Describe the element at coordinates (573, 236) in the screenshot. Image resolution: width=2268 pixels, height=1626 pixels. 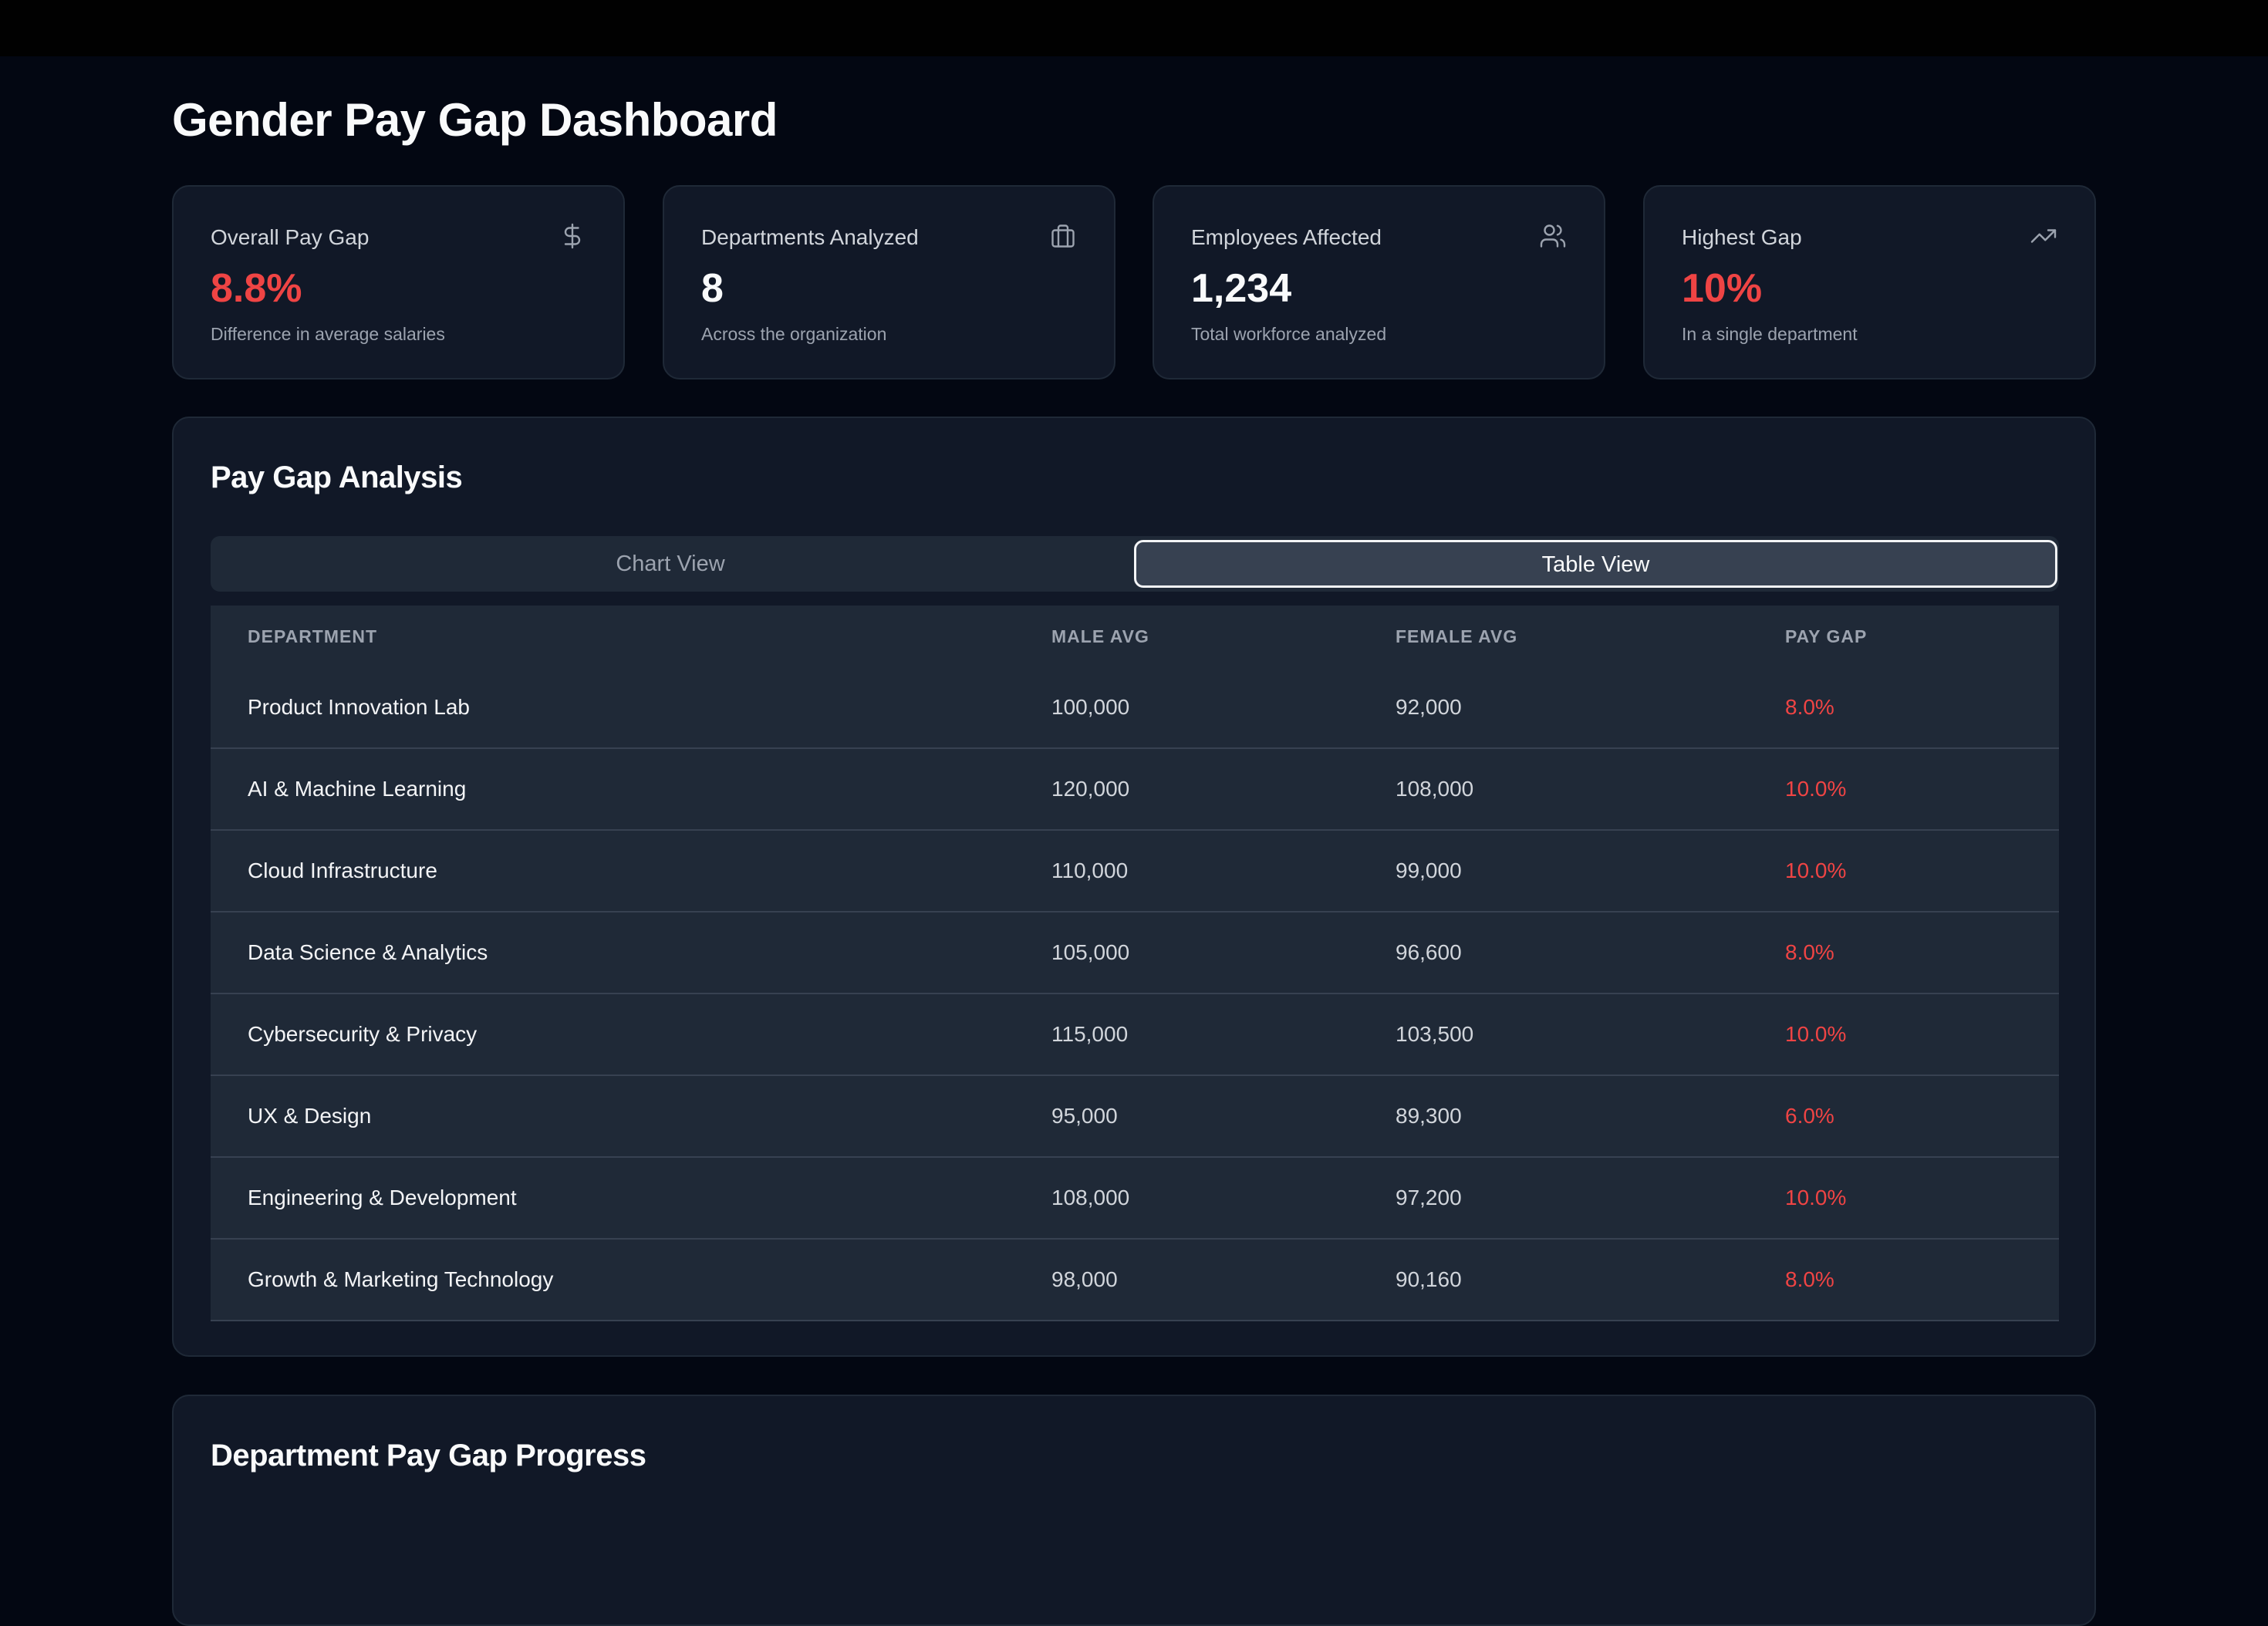
I see `dollar-icon` at that location.